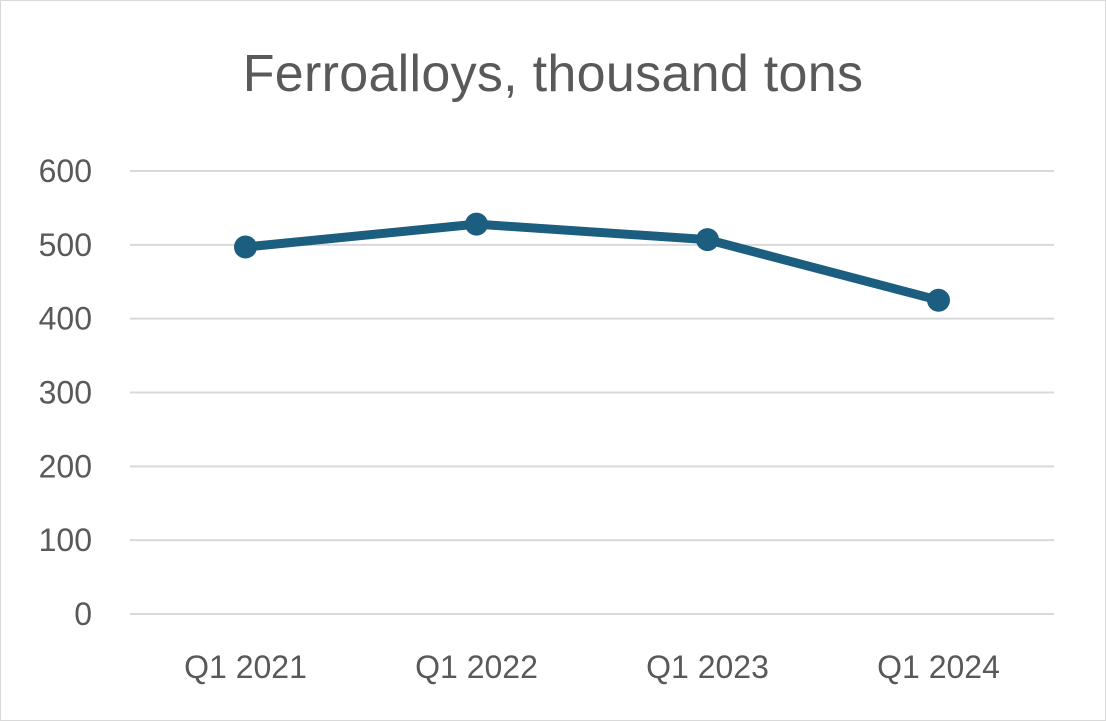  I want to click on y-tick-label: 500, so click(65, 245).